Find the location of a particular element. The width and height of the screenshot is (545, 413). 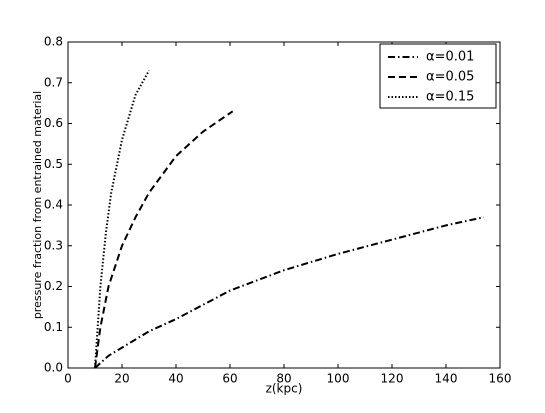

legend-label: α=0.15 is located at coordinates (450, 97).